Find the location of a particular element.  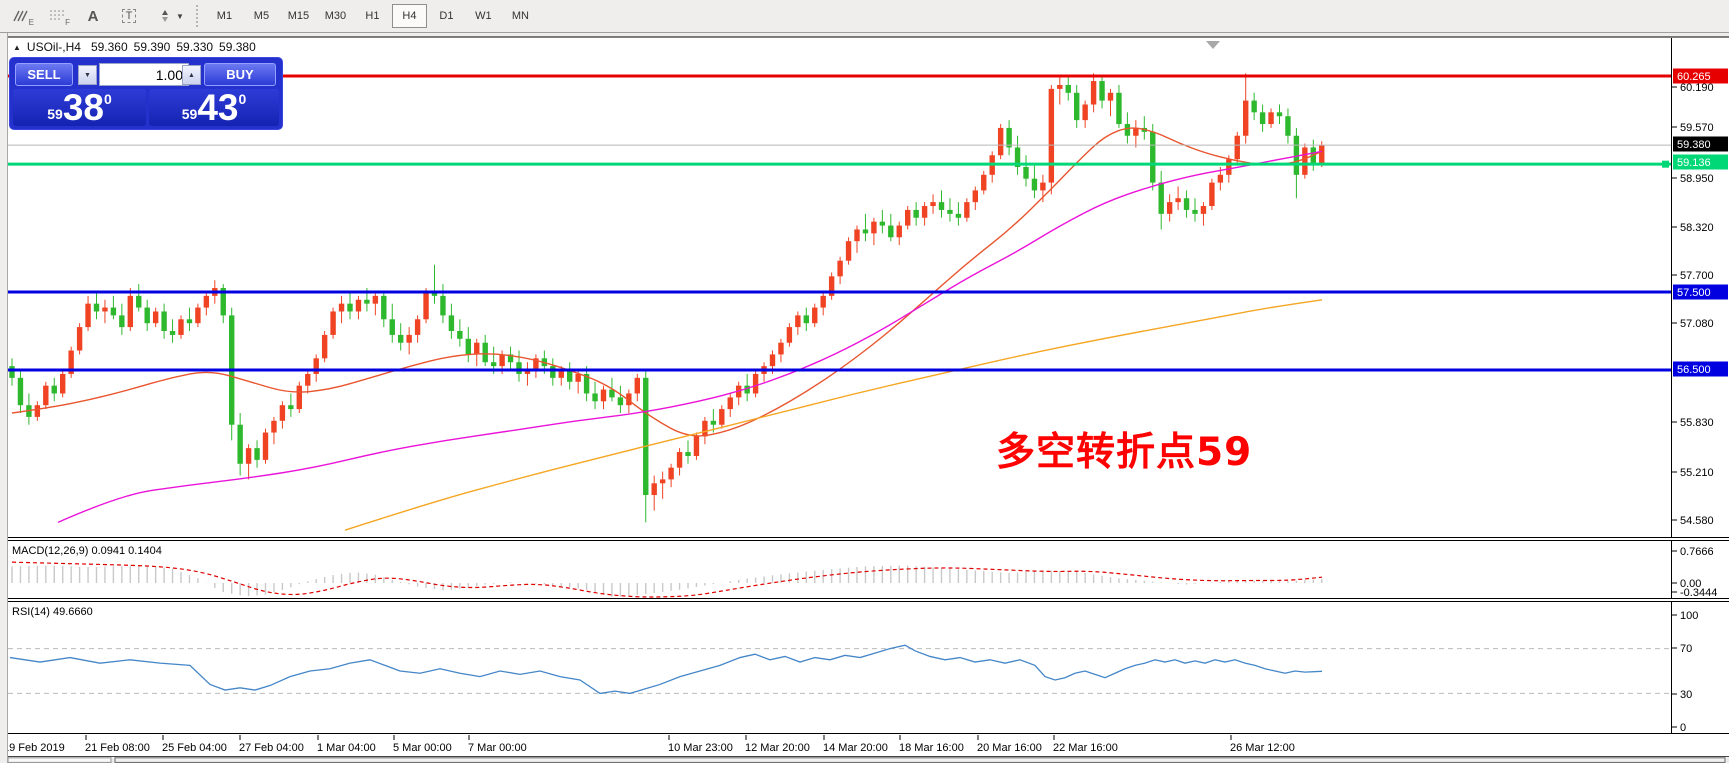

chevron-down-icon: ▼ is located at coordinates (180, 16).